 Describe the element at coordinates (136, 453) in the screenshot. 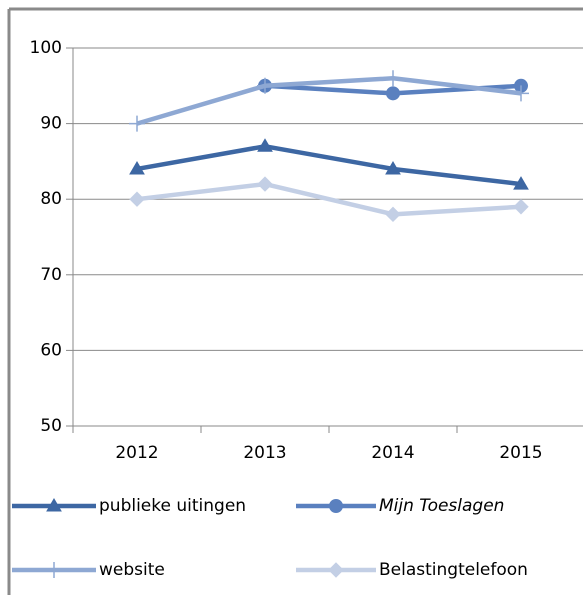

I see `x-tick-label: 2012` at that location.